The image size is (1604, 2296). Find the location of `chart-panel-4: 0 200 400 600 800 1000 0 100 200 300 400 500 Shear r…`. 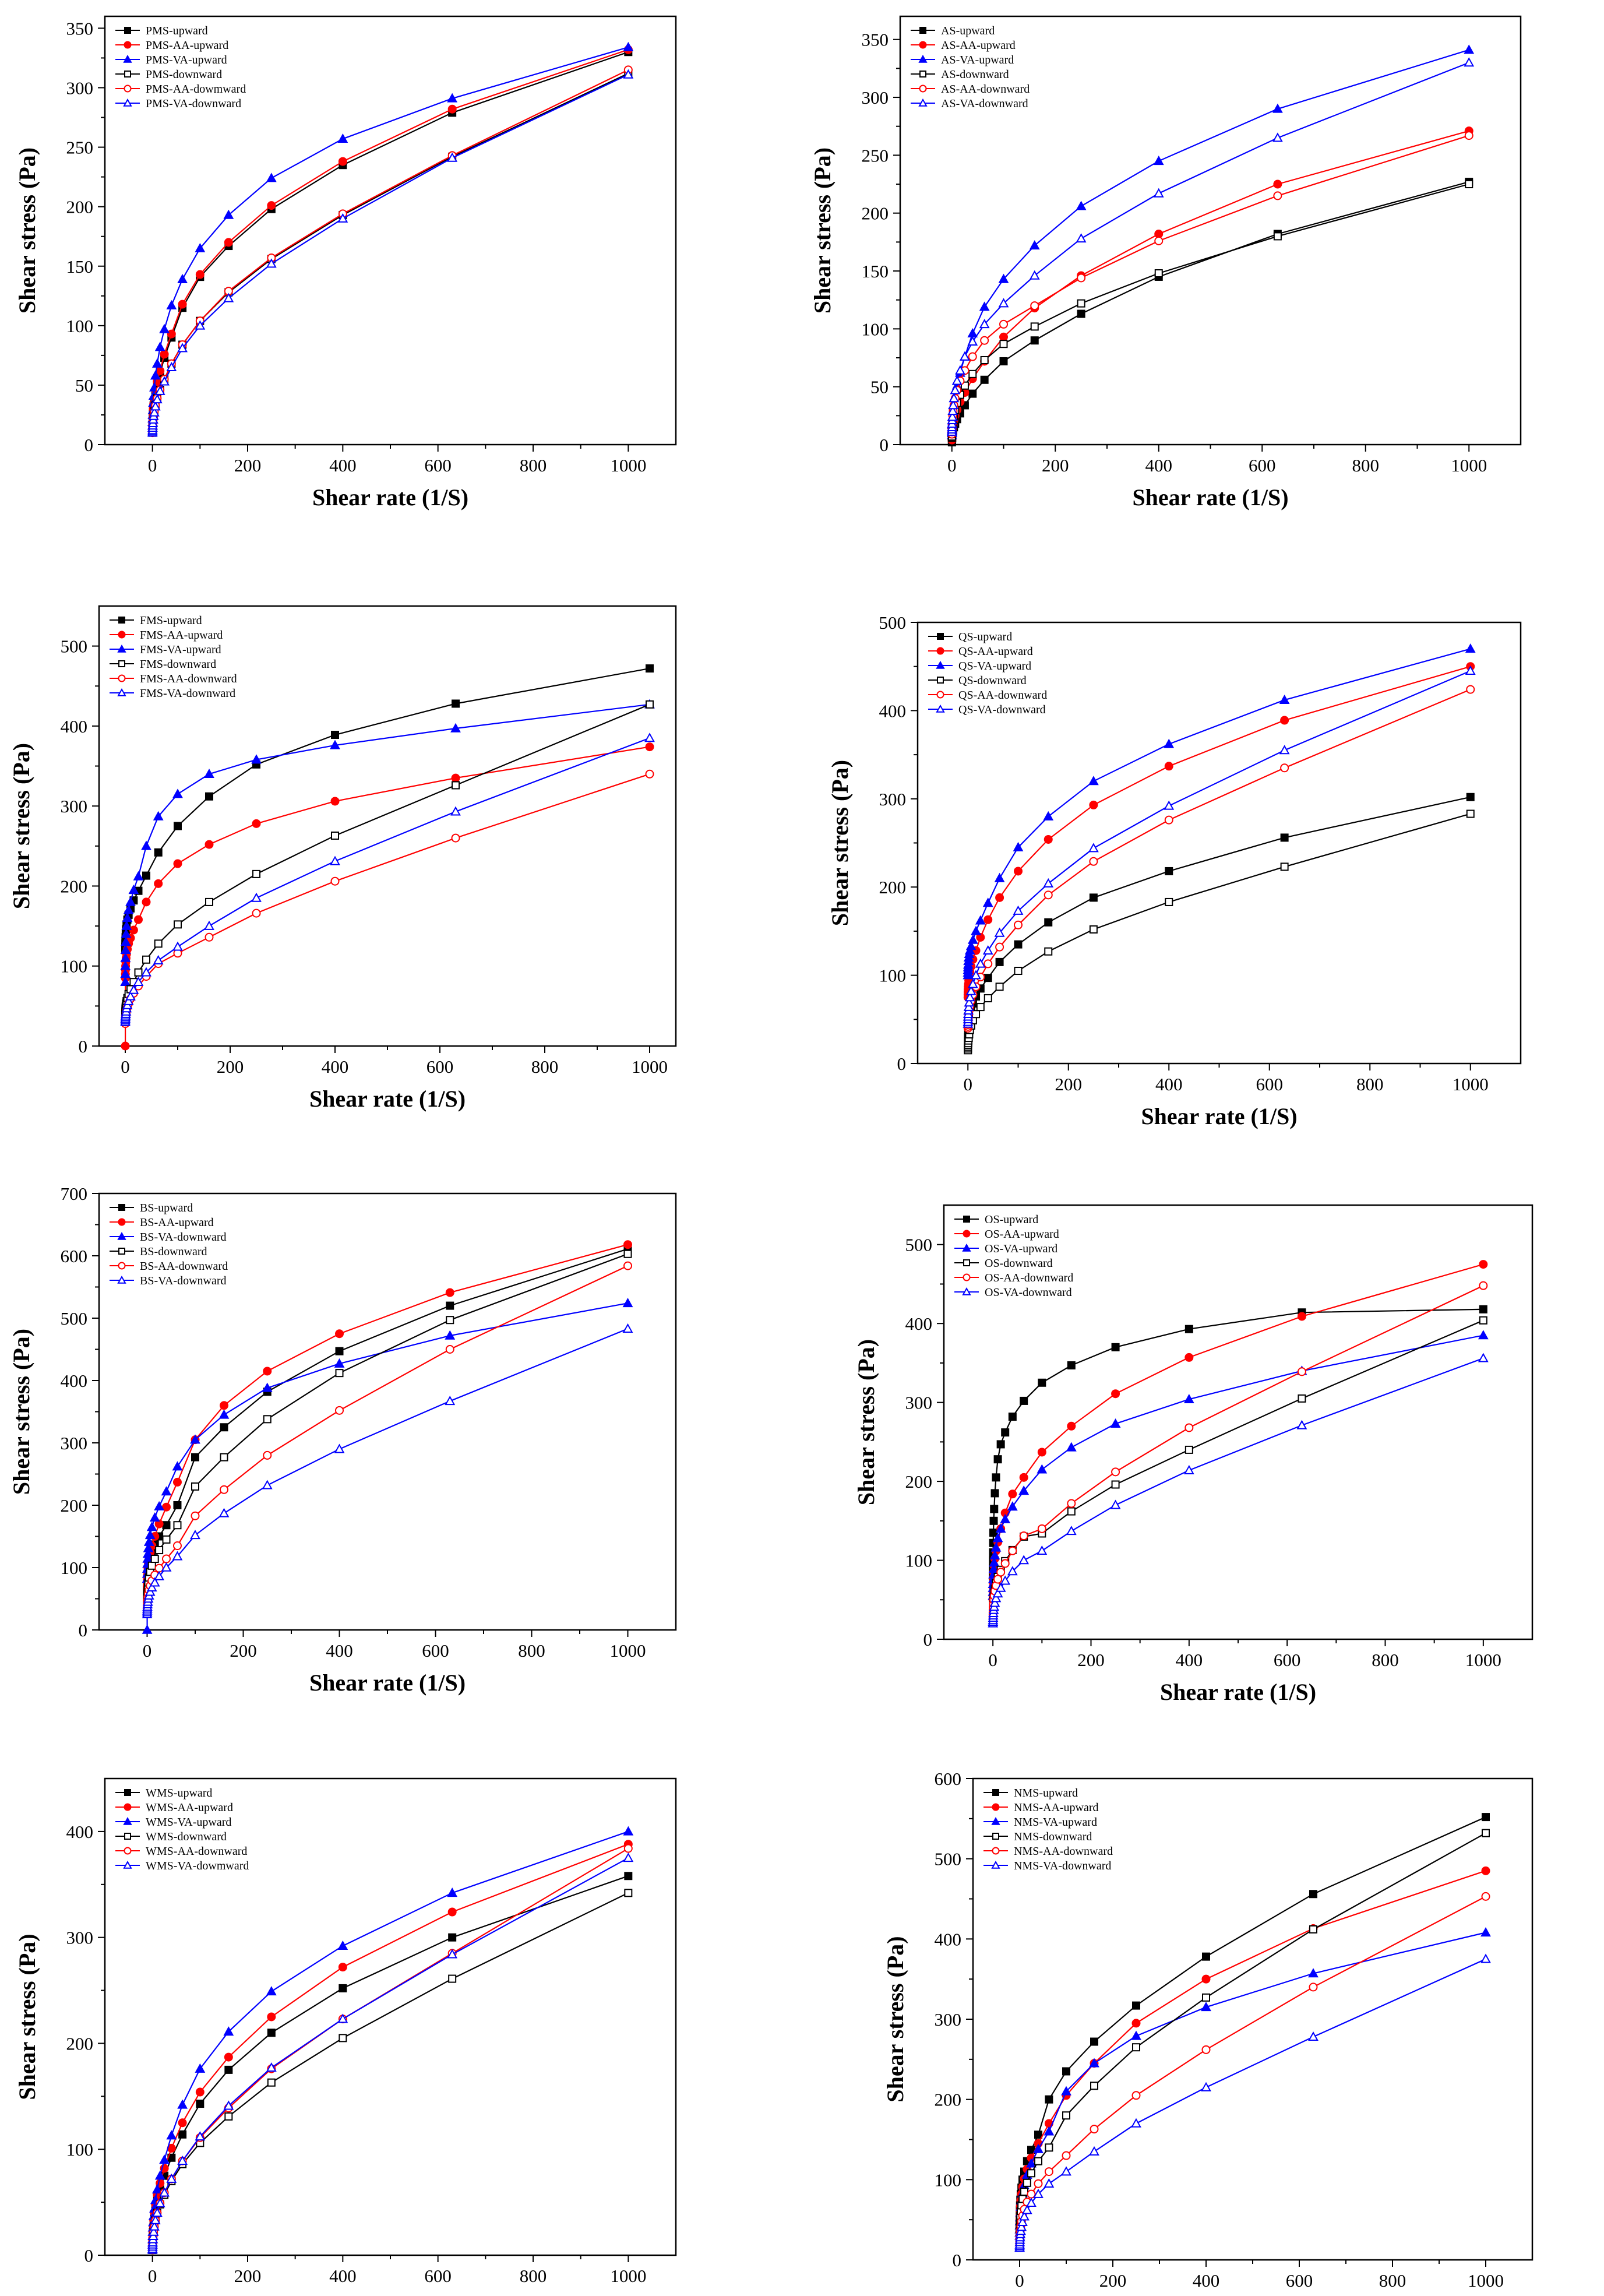

chart-panel-4: 0 200 400 600 800 1000 0 100 200 300 400 500 Shear r… is located at coordinates (1174, 871).